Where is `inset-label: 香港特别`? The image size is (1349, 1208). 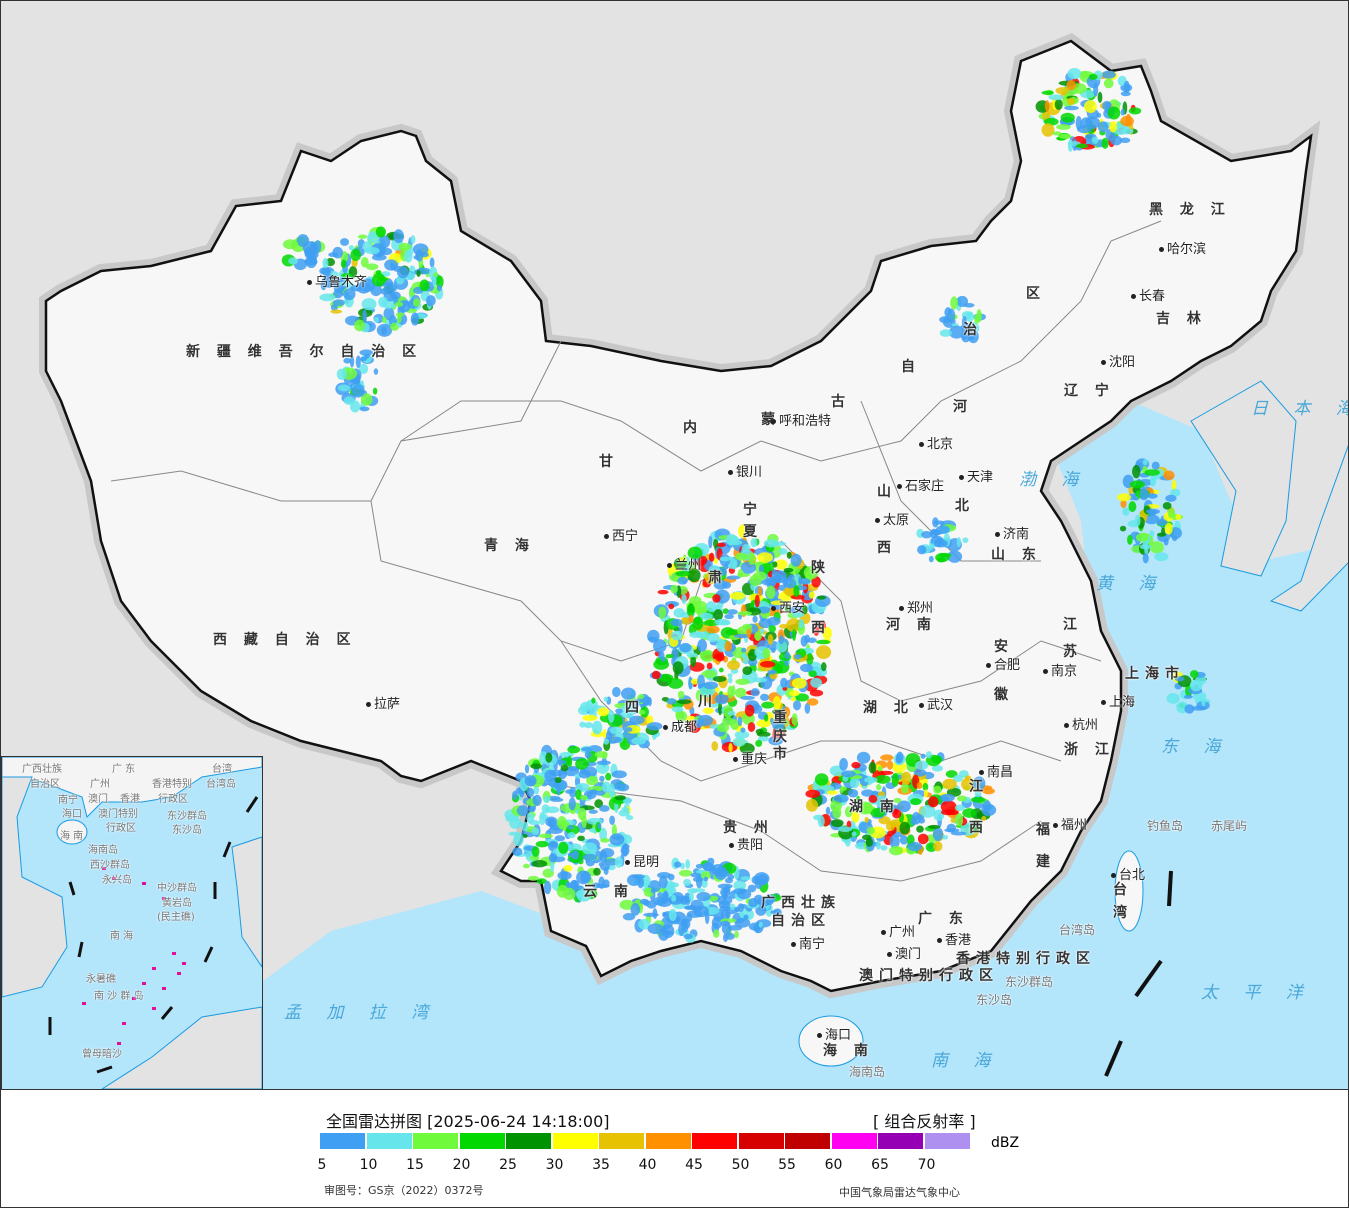
inset-label: 香港特别 is located at coordinates (172, 784).